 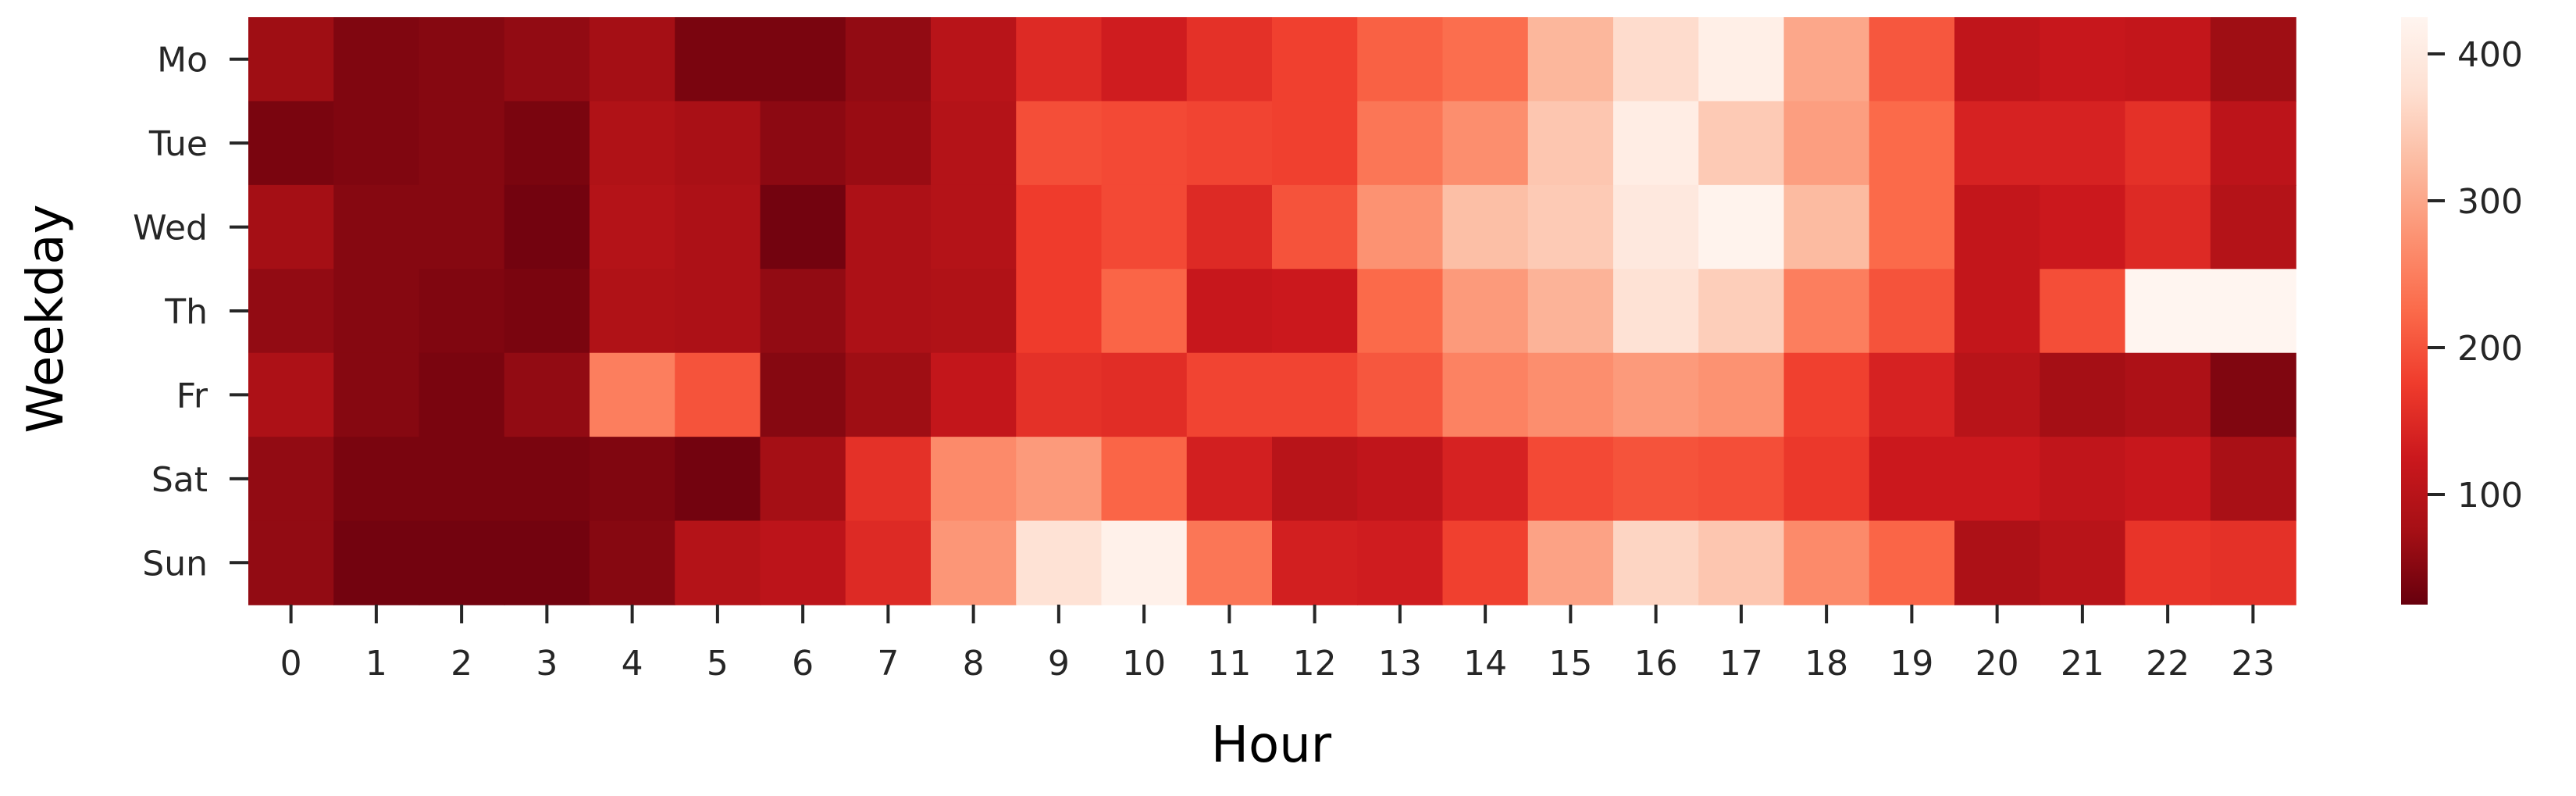 I want to click on y-tick-label: Mo, so click(x=182, y=60).